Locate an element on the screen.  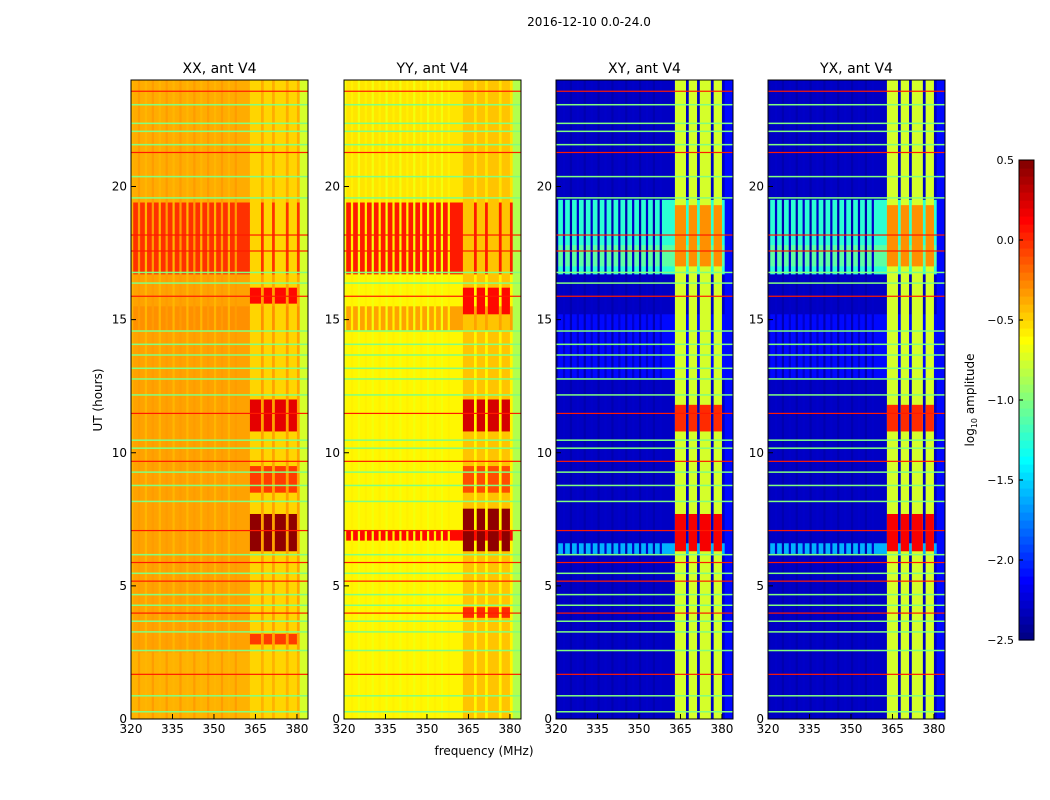
x-tick-label: 380 is located at coordinates (721, 729).